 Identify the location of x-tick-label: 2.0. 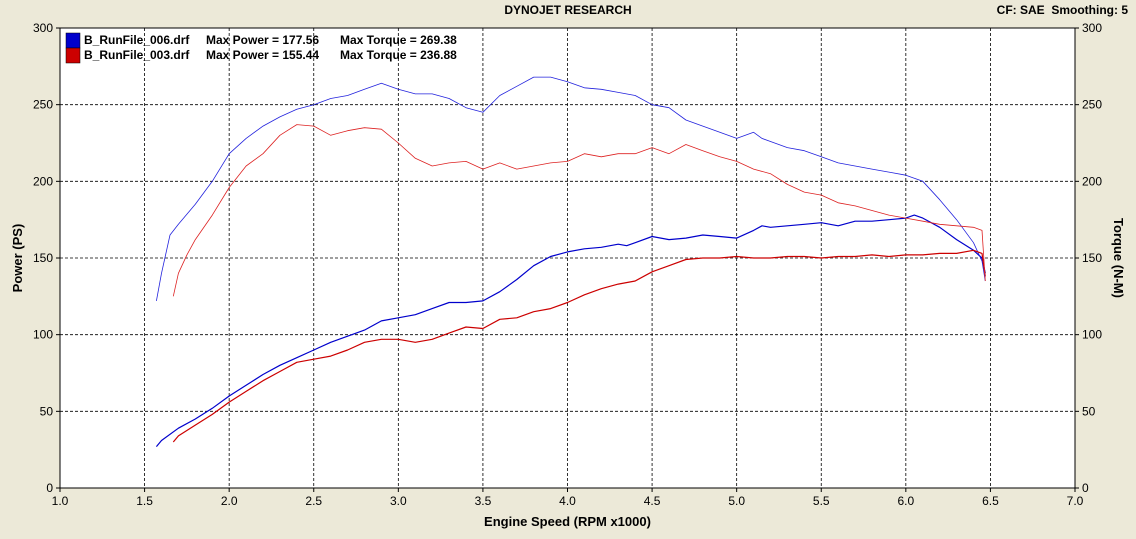
(229, 501).